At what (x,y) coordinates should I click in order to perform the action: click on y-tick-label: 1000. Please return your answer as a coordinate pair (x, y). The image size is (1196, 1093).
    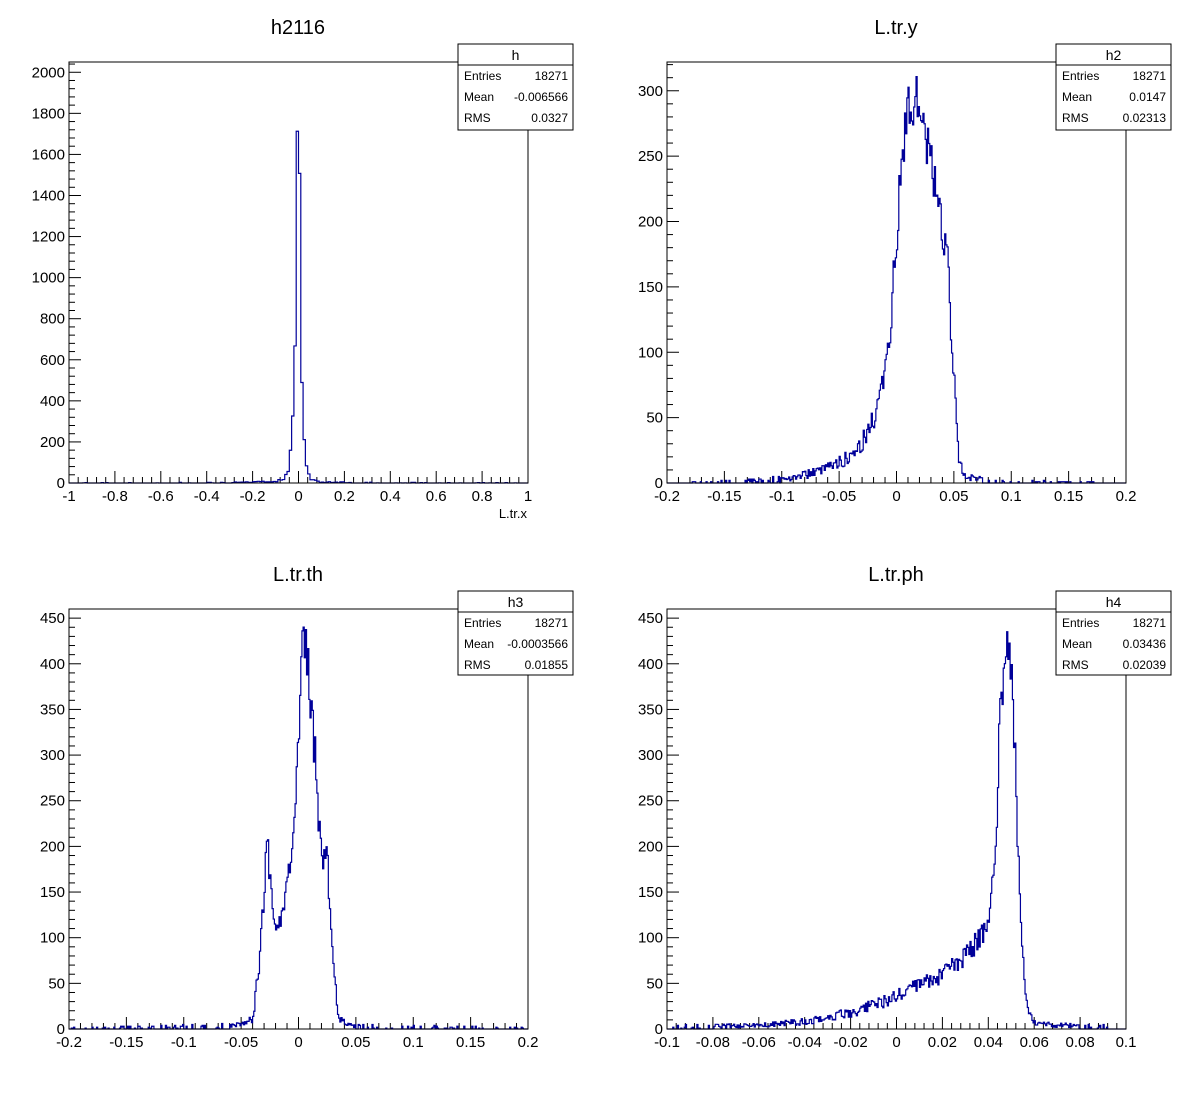
    Looking at the image, I should click on (48, 278).